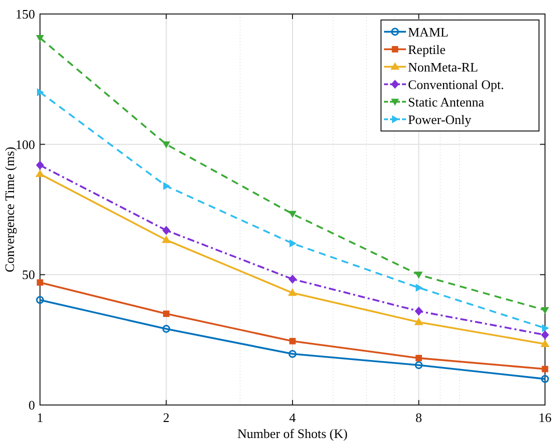 The image size is (557, 443). What do you see at coordinates (428, 32) in the screenshot?
I see `legend-label: MAML` at bounding box center [428, 32].